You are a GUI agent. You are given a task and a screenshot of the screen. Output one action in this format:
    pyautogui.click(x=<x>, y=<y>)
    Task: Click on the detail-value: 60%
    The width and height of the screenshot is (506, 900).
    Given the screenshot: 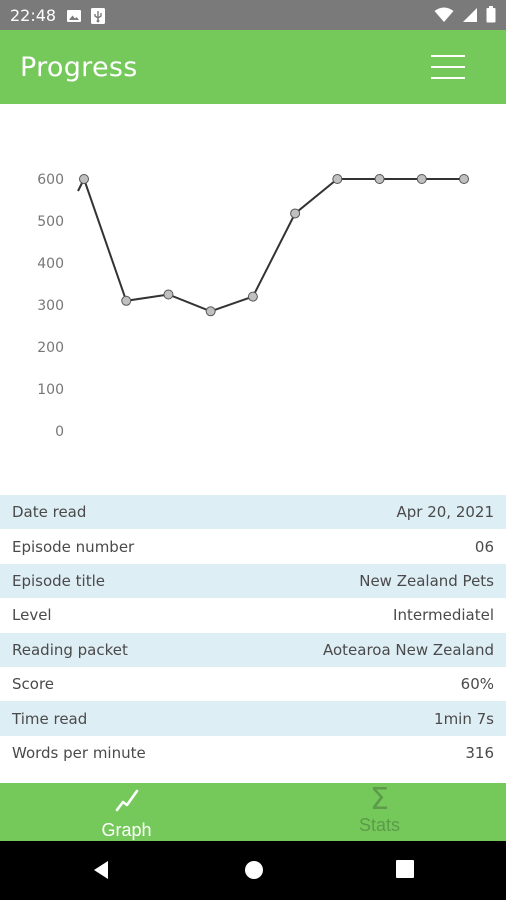 What is the action you would take?
    pyautogui.click(x=477, y=684)
    